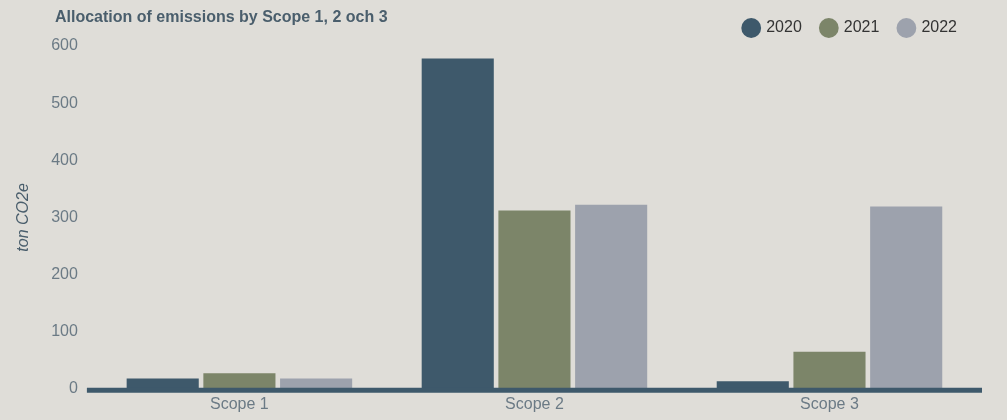 The image size is (1007, 420). Describe the element at coordinates (23, 217) in the screenshot. I see `y-axis-title: ton CO2e` at that location.